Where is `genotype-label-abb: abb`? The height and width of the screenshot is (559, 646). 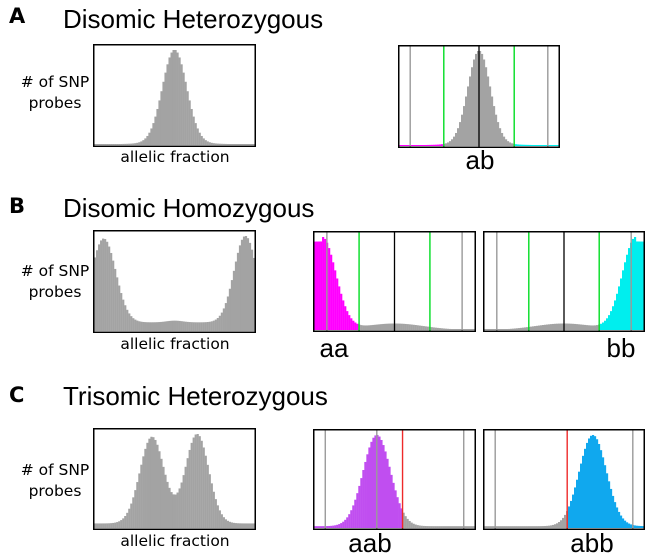
genotype-label-abb: abb is located at coordinates (592, 543).